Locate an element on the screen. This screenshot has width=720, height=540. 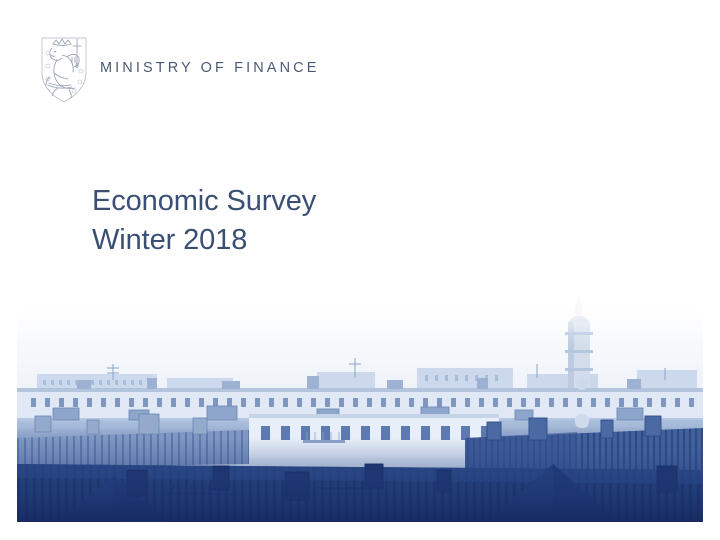
title-line-2: Winter 2018 is located at coordinates (170, 240).